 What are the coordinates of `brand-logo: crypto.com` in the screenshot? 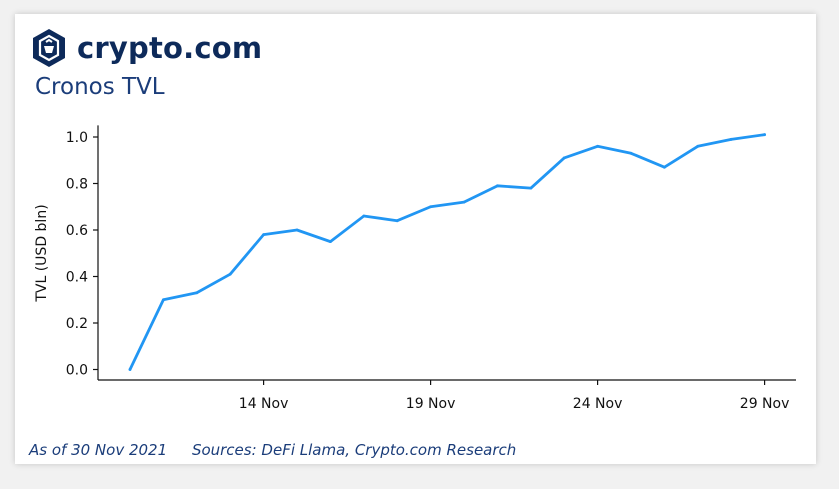 It's located at (146, 48).